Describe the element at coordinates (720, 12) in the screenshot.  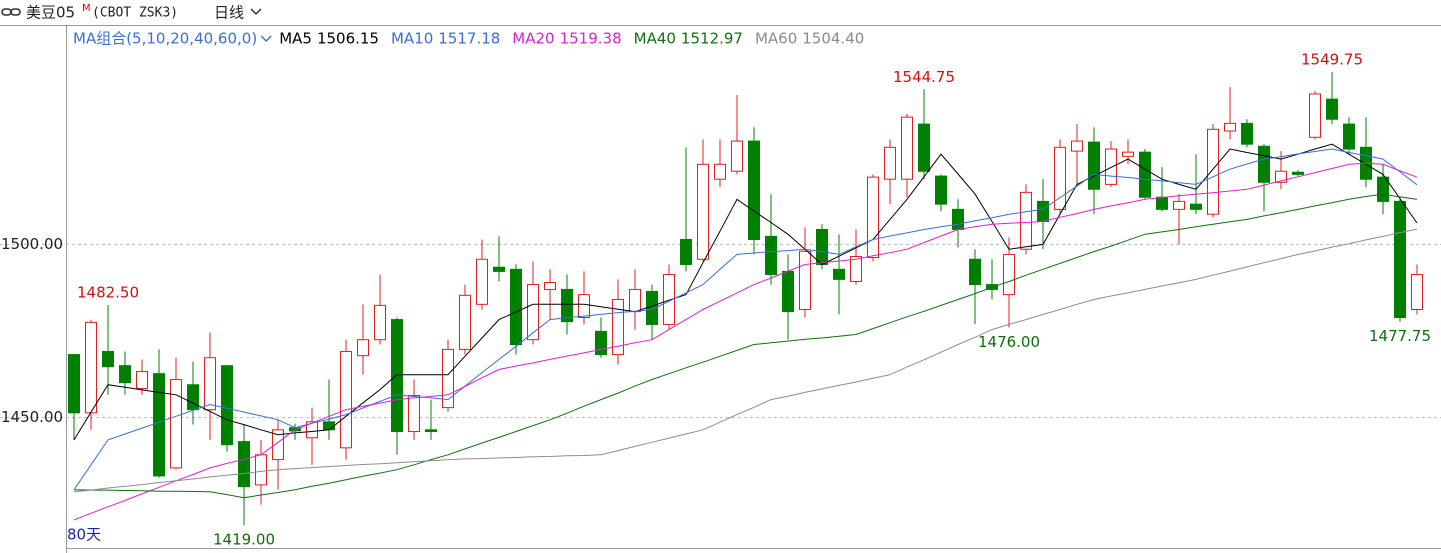
I see `header-bar` at that location.